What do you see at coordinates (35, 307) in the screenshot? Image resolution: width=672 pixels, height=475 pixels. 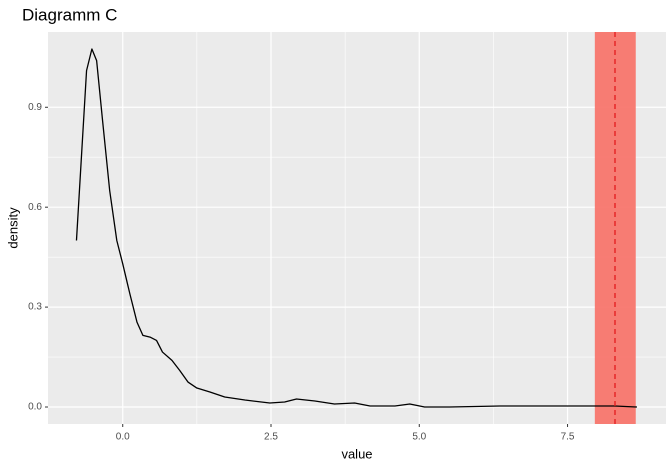 I see `y-tick-label: 0.3` at bounding box center [35, 307].